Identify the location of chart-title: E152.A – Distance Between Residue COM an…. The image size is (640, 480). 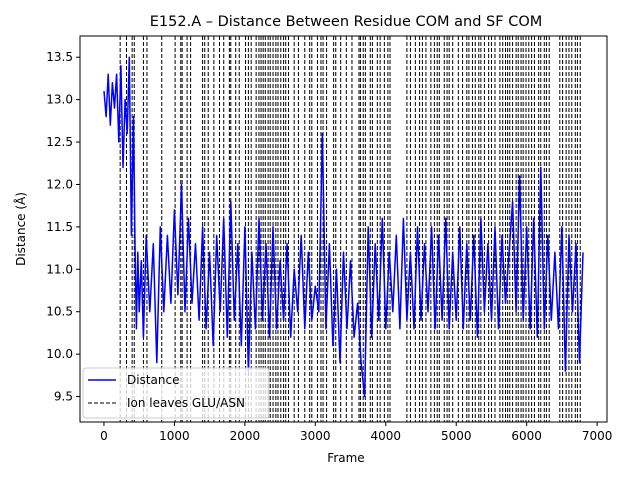
(346, 22).